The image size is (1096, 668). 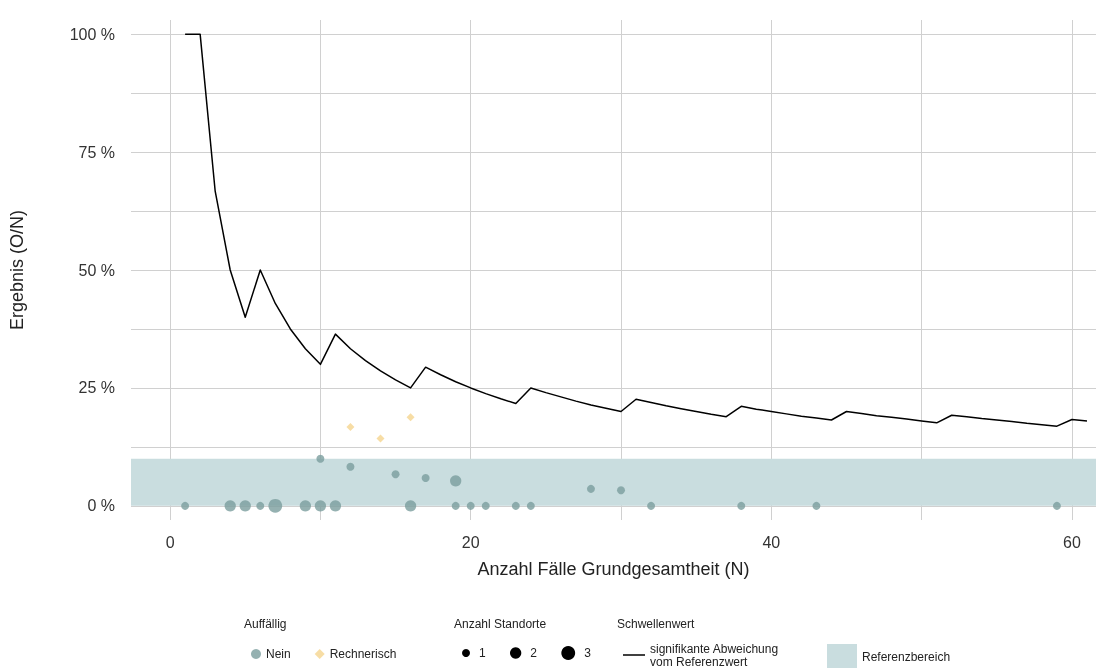 I want to click on y-tick-label: 75 %, so click(x=96, y=152).